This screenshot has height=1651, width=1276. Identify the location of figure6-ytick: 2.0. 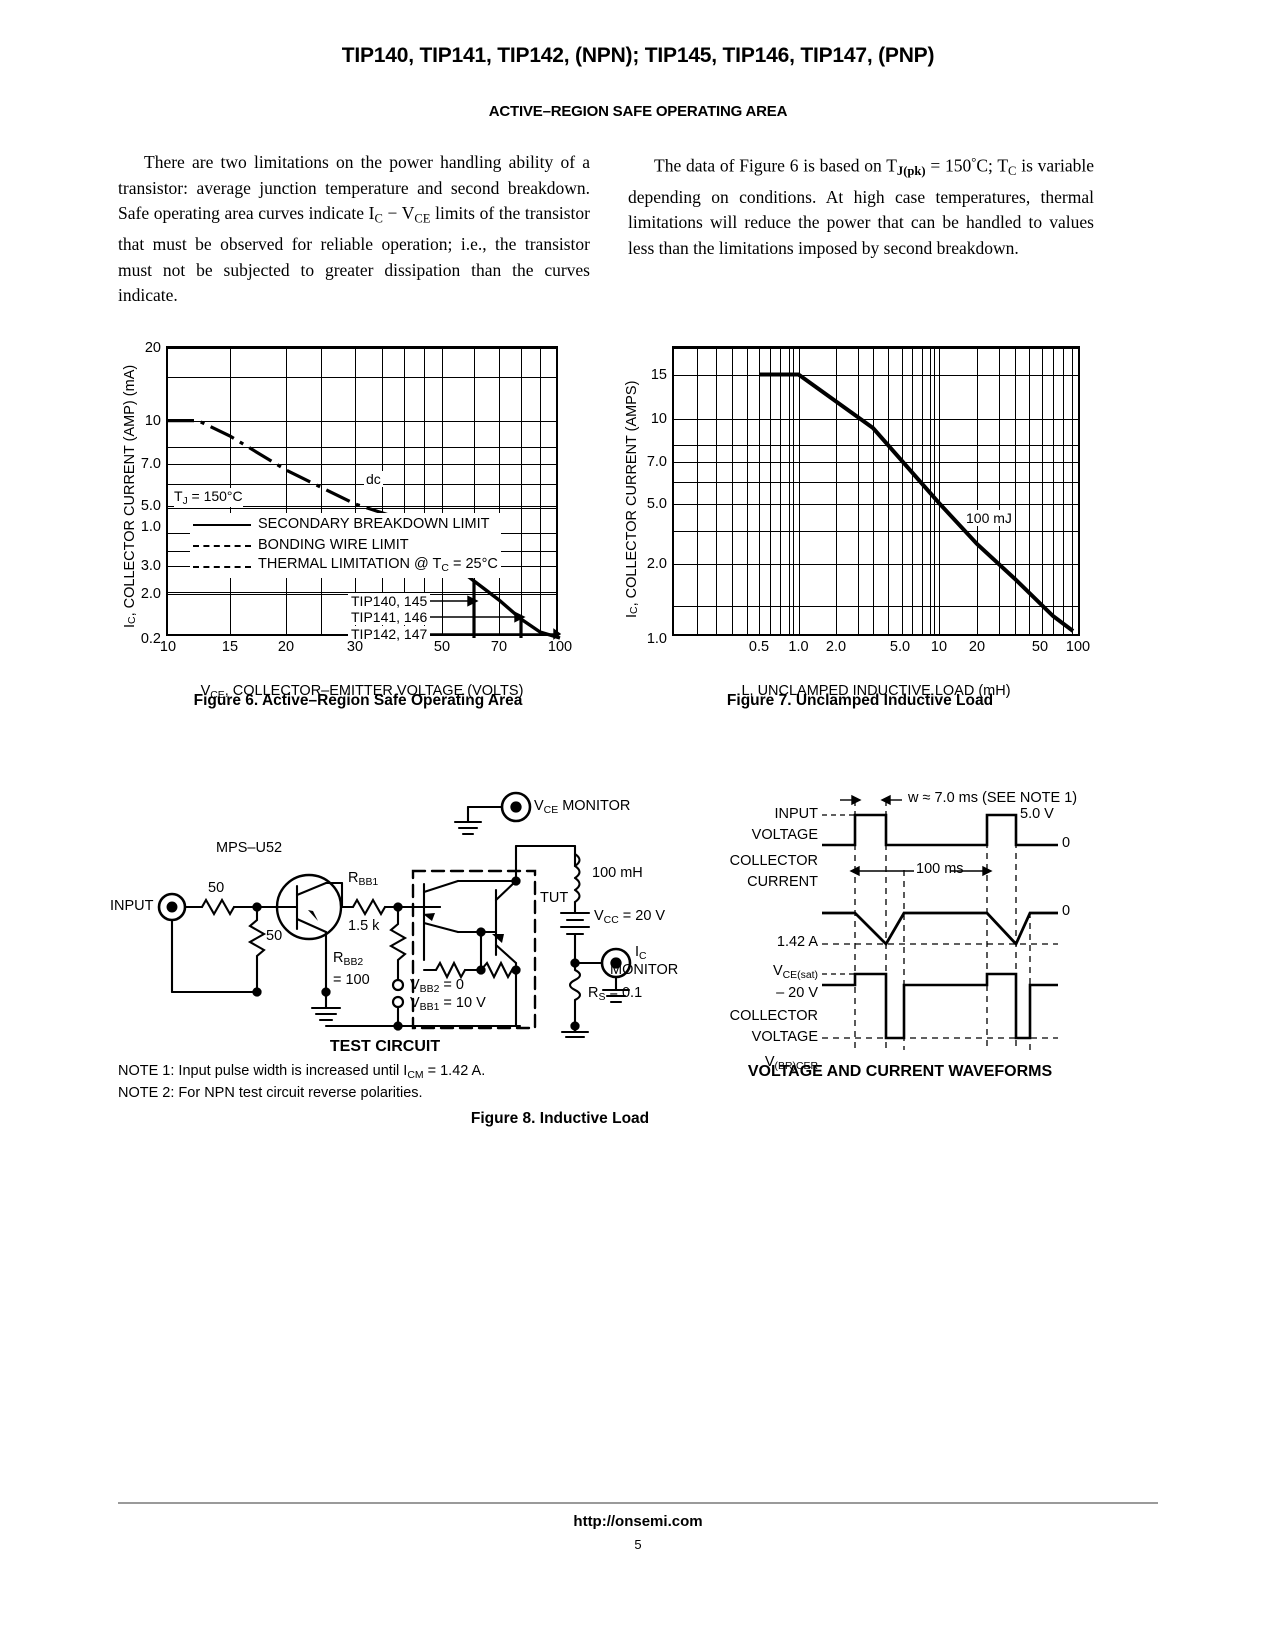
(150, 594).